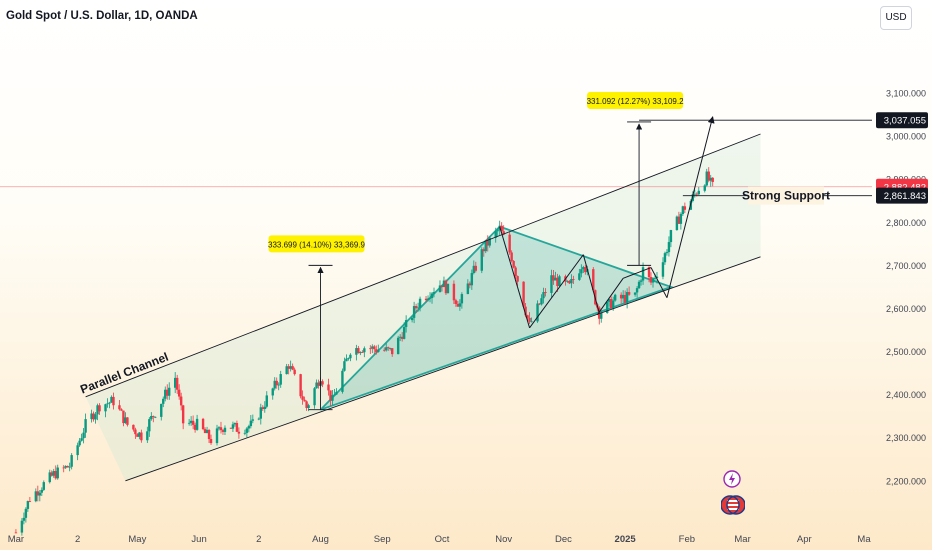  Describe the element at coordinates (906, 395) in the screenshot. I see `y-tick-label: 2,400.000` at that location.